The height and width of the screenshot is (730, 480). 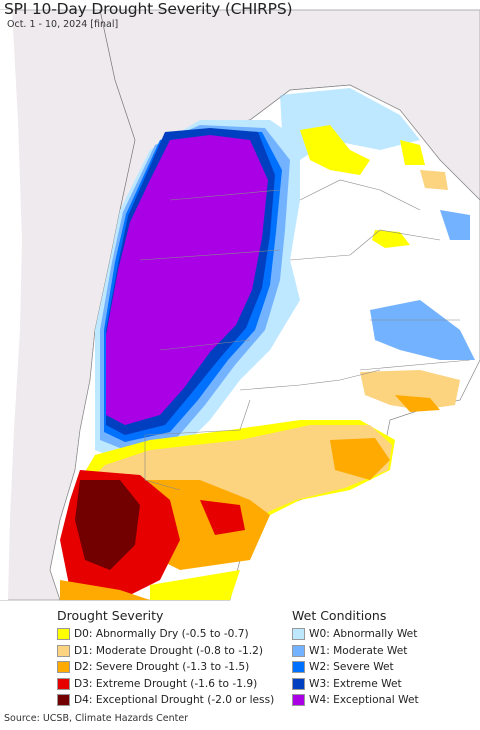 What do you see at coordinates (96, 718) in the screenshot?
I see `source-credit: Source: UCSB, Climate Hazards Center` at bounding box center [96, 718].